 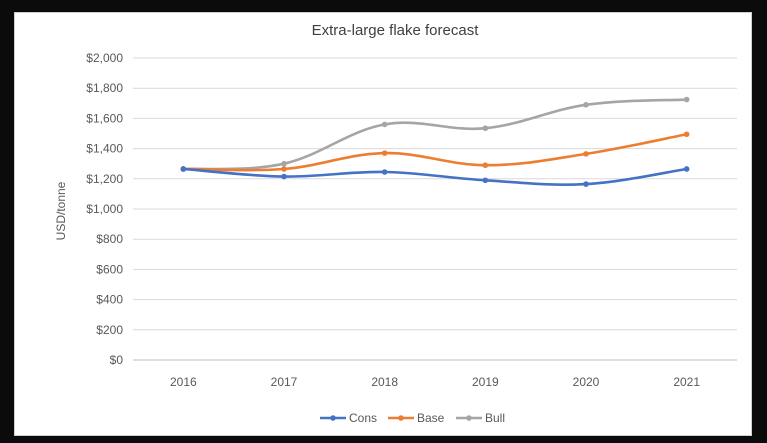 I want to click on y-tick-label: $400, so click(x=109, y=300).